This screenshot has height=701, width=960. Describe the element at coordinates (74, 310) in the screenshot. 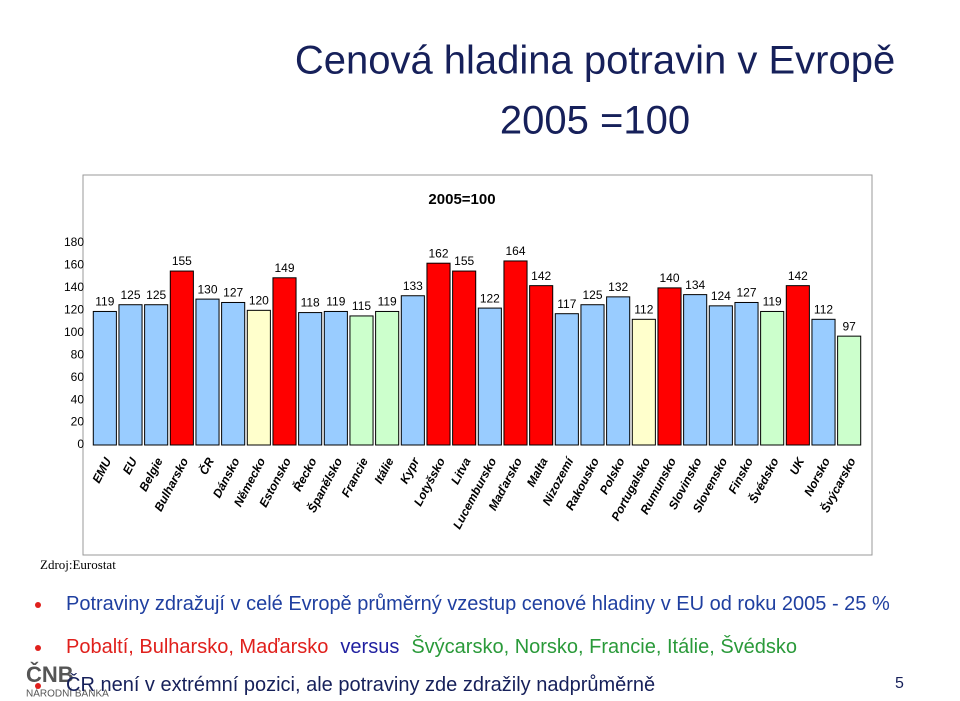

I see `y-tick-label: 120` at that location.